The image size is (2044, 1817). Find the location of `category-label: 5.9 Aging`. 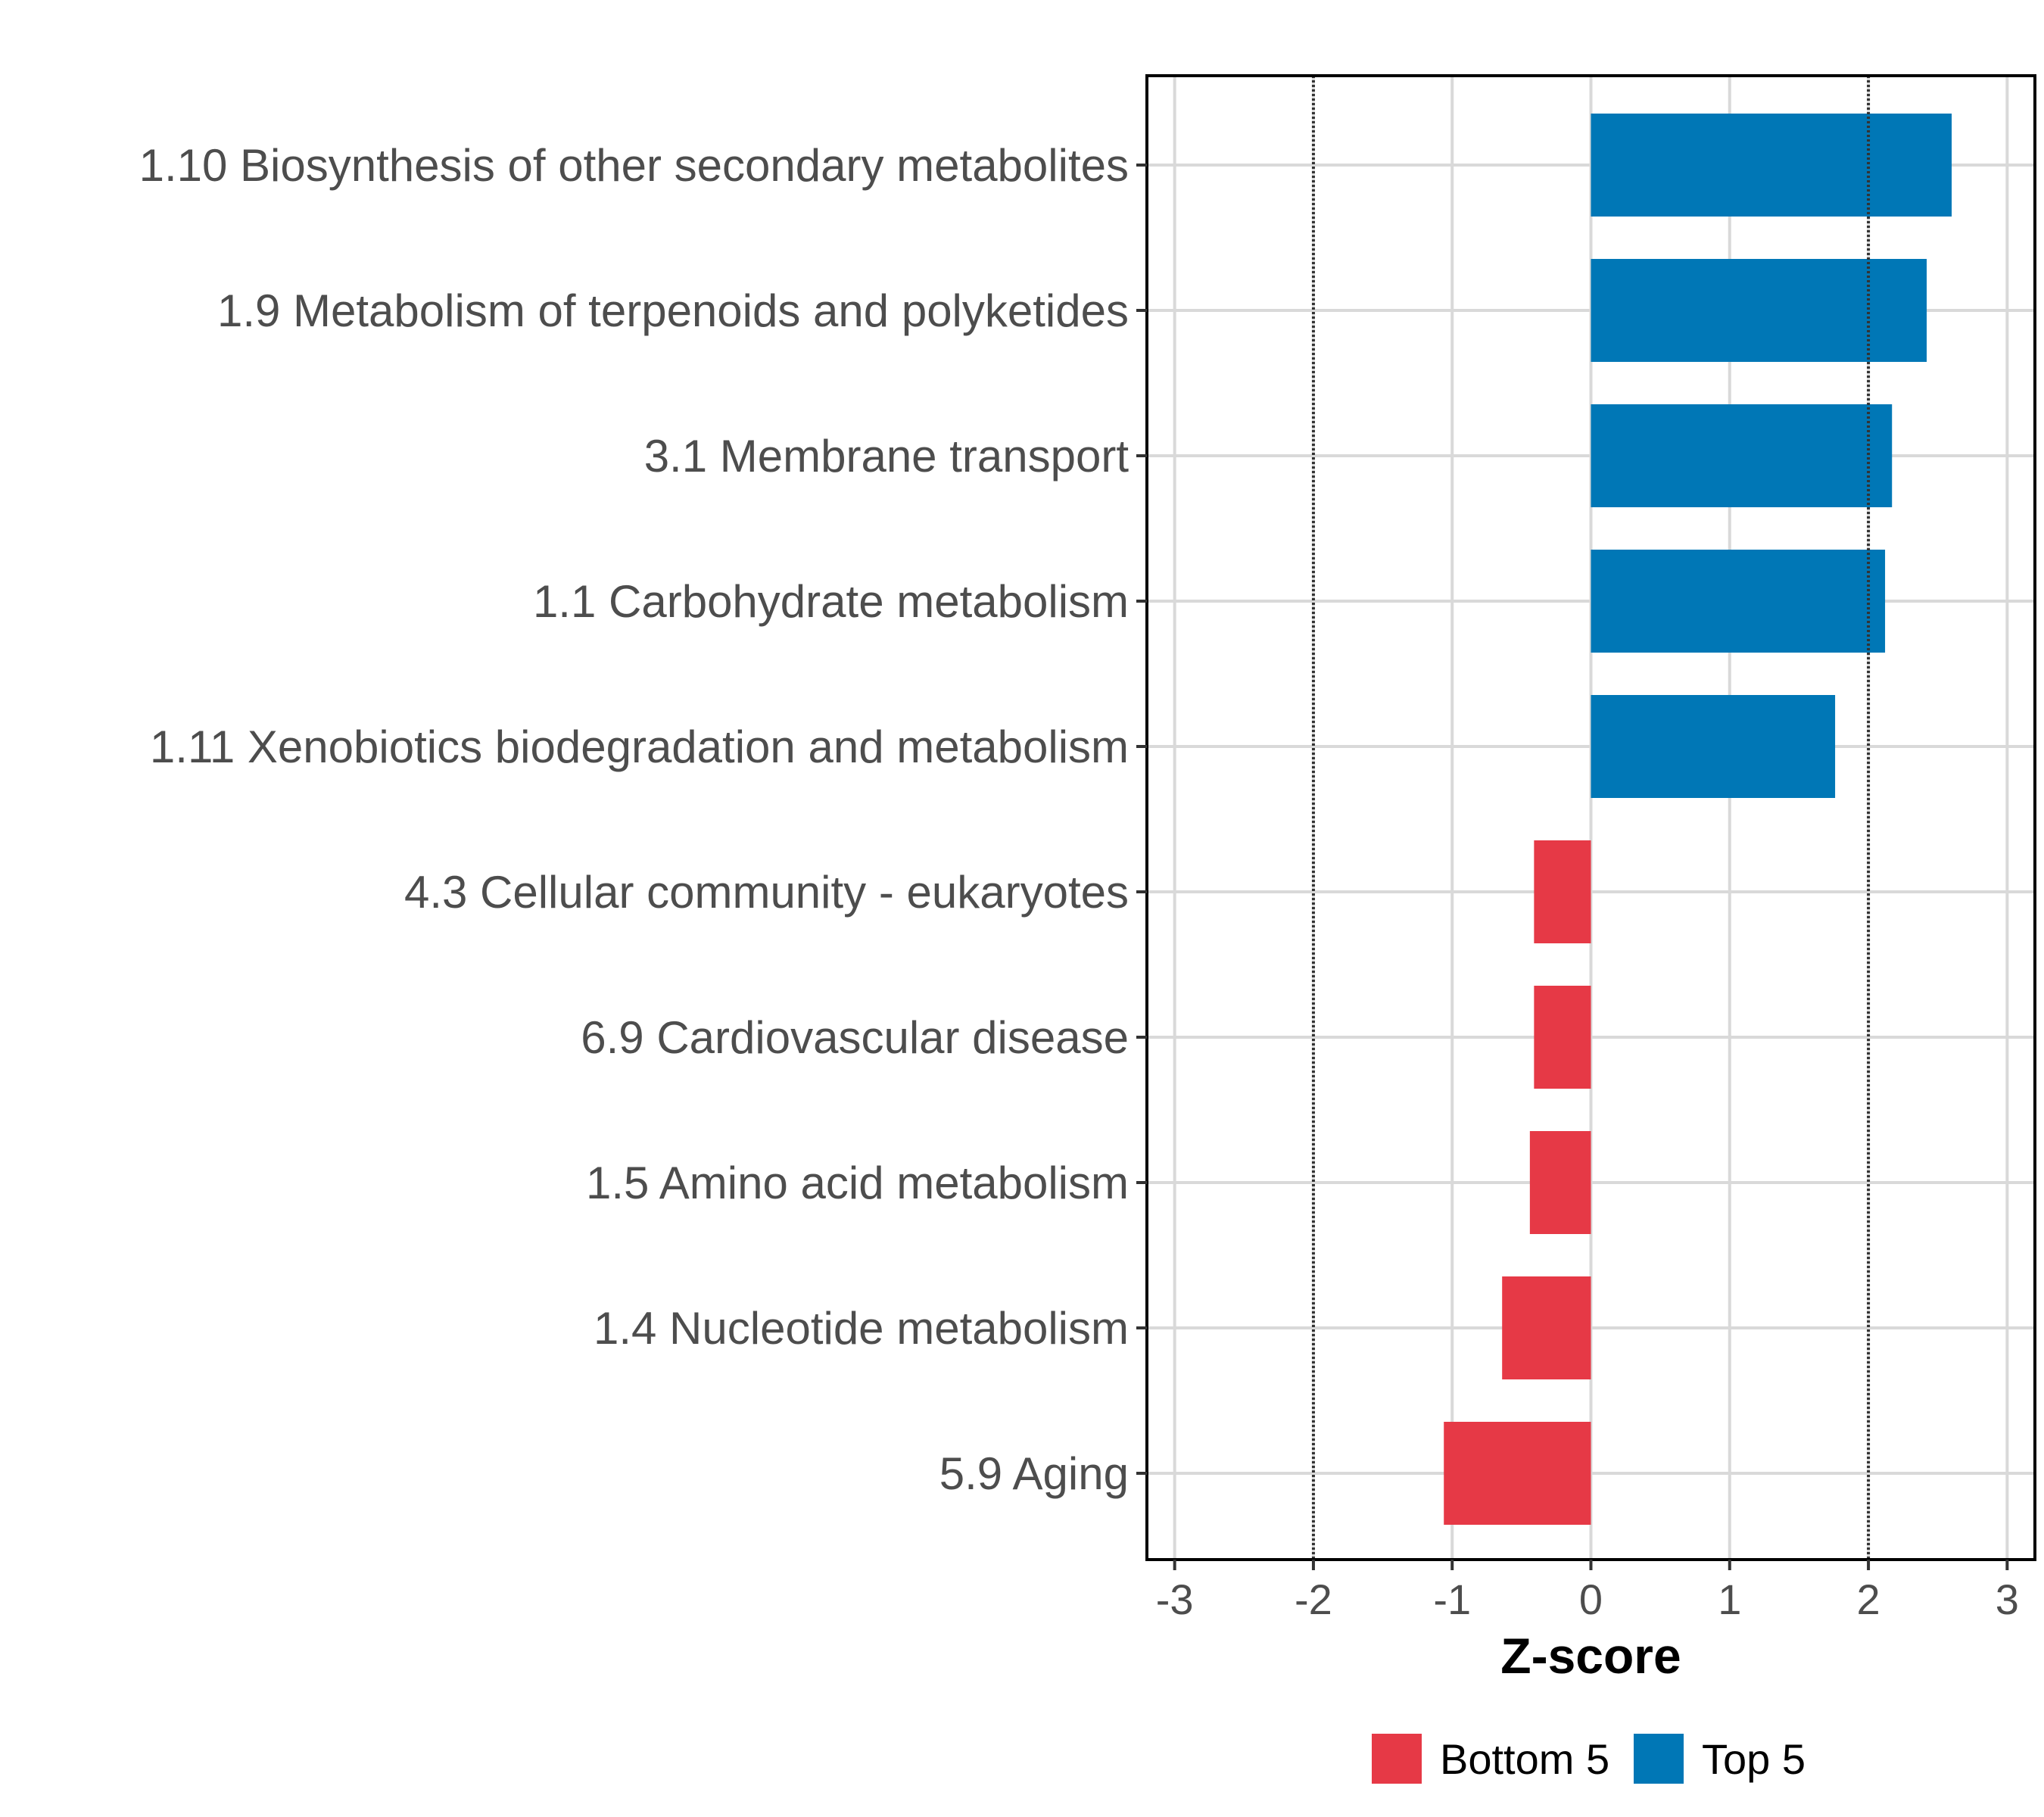

category-label: 5.9 Aging is located at coordinates (1034, 1473).